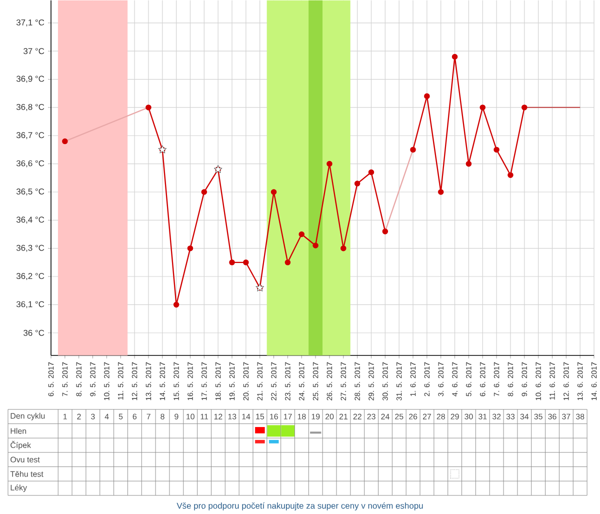 The image size is (600, 514). Describe the element at coordinates (299, 506) in the screenshot. I see `text: Vše pro podporu početí nakupujte za super ceny v novém eshopu` at that location.